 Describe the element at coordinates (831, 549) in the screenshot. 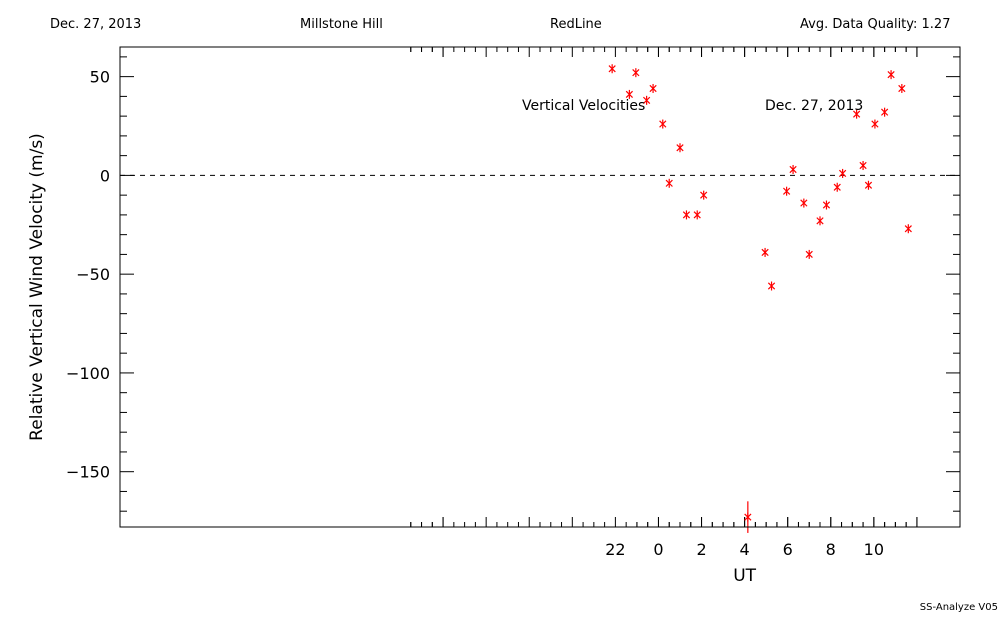

I see `x-tick-label: 8` at that location.